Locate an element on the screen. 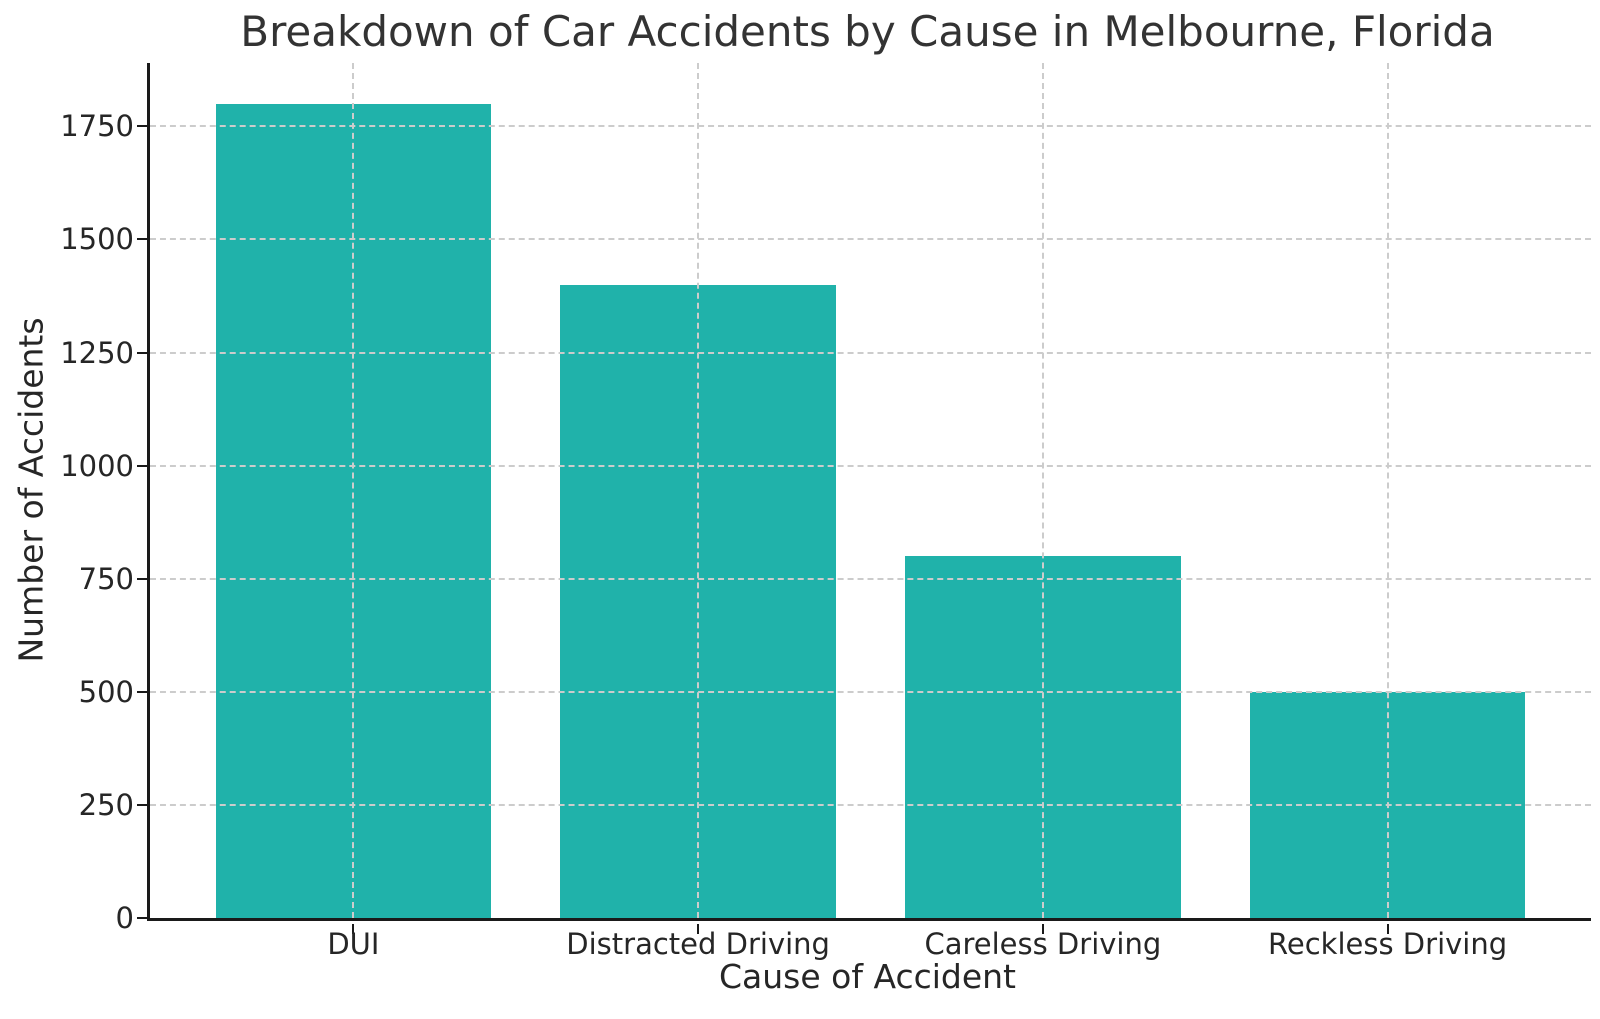 The height and width of the screenshot is (1019, 1600). y-axis-label: Number of Accidents is located at coordinates (31, 490).